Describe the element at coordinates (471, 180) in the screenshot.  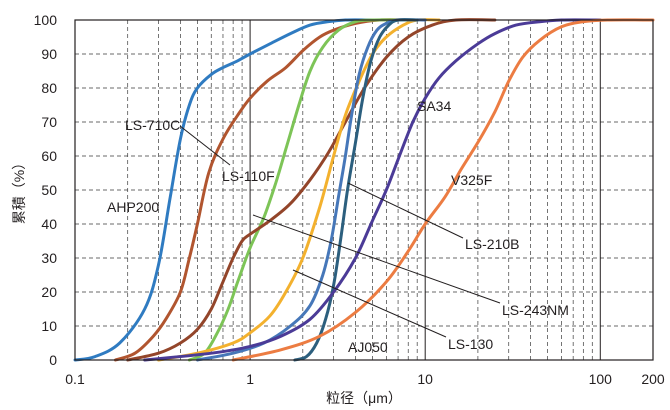
I see `series-label-4: V325F` at that location.